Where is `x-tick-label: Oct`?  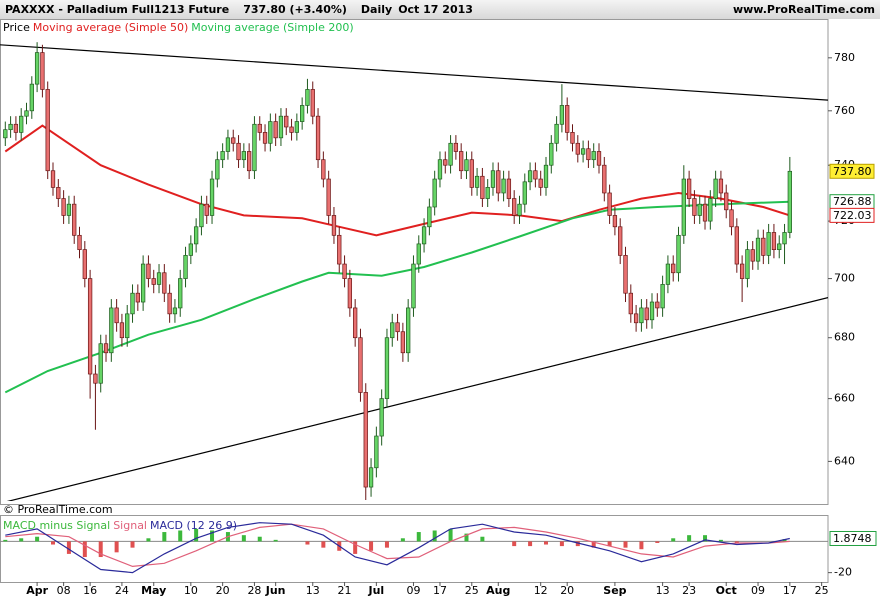 x-tick-label: Oct is located at coordinates (726, 590).